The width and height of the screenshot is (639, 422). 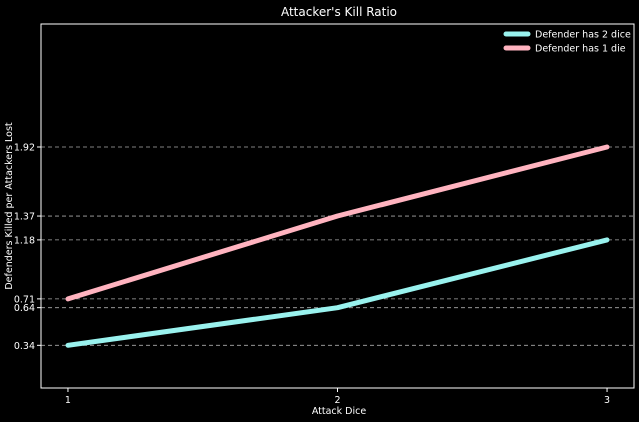 I want to click on x-axis-label: Attack Dice, so click(x=339, y=411).